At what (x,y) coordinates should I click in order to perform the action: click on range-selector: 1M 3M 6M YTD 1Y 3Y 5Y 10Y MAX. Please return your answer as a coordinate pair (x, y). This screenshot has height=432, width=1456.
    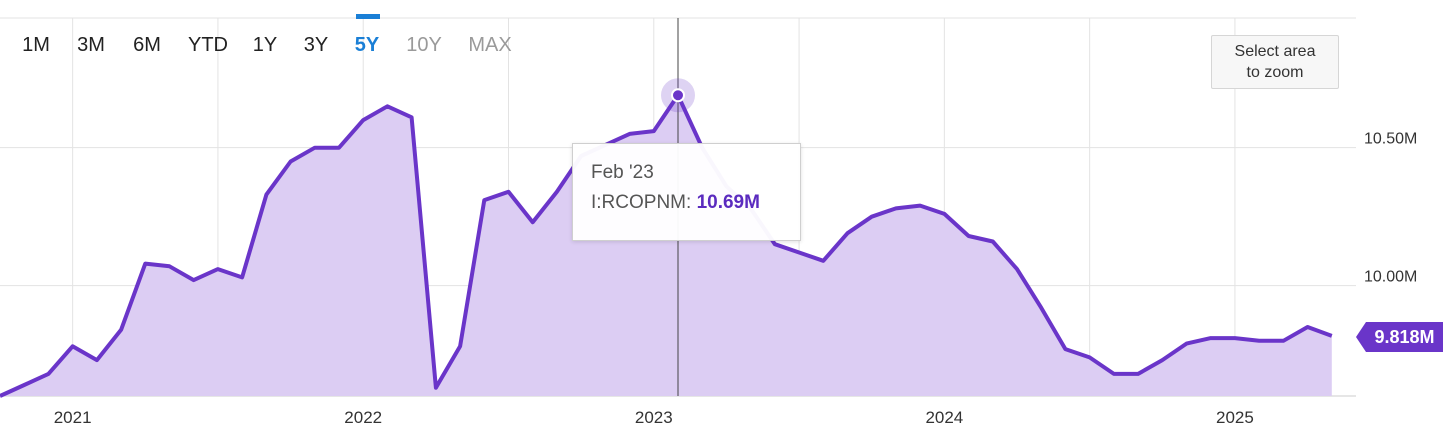
    Looking at the image, I should click on (267, 45).